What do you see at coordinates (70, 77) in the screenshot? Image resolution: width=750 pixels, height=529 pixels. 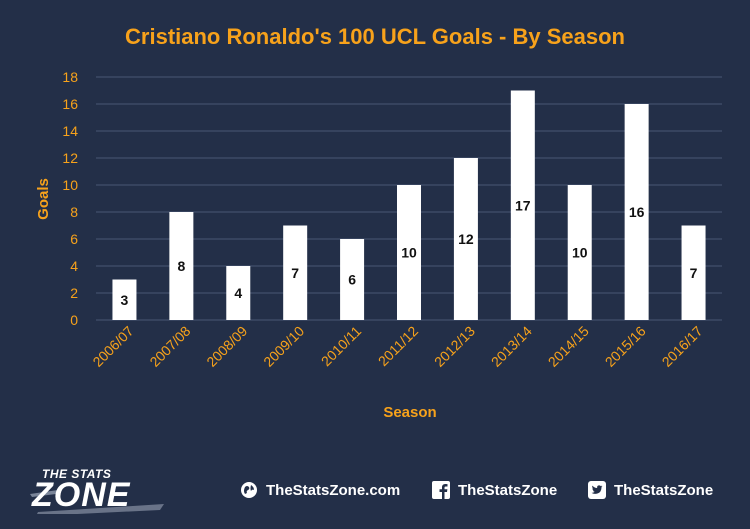 I see `y-tick-label: 18` at bounding box center [70, 77].